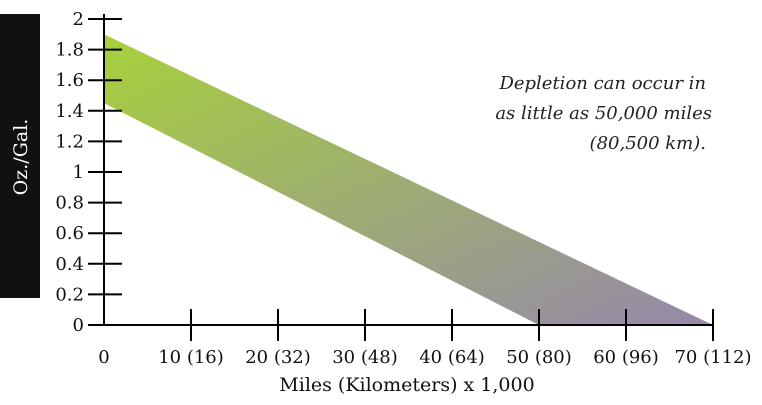 The width and height of the screenshot is (762, 405). Describe the element at coordinates (452, 357) in the screenshot. I see `x-tick-label: 40 (64)` at that location.